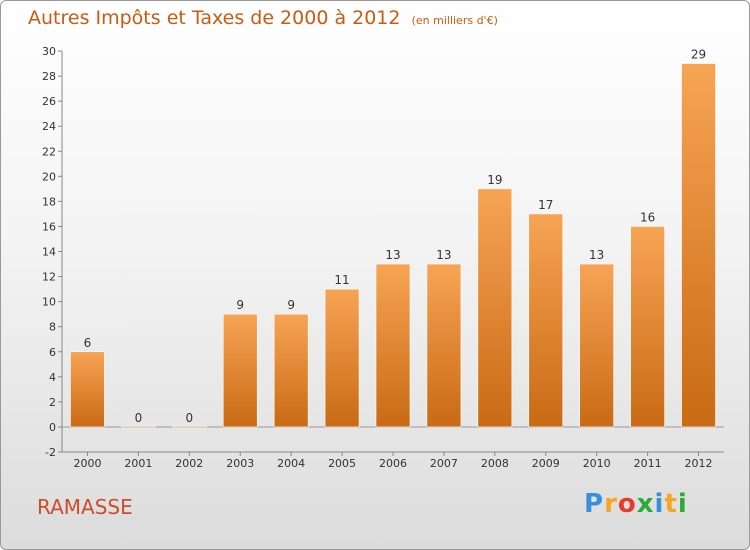  I want to click on x-tick-label: 2001, so click(138, 463).